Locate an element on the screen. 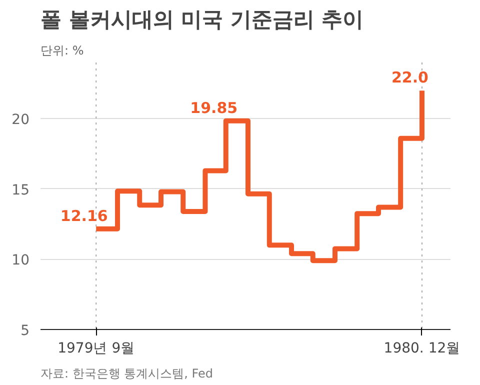 The width and height of the screenshot is (480, 385). chart-title: 폴 볼커시대의 미국 기준금리 추이 is located at coordinates (202, 20).